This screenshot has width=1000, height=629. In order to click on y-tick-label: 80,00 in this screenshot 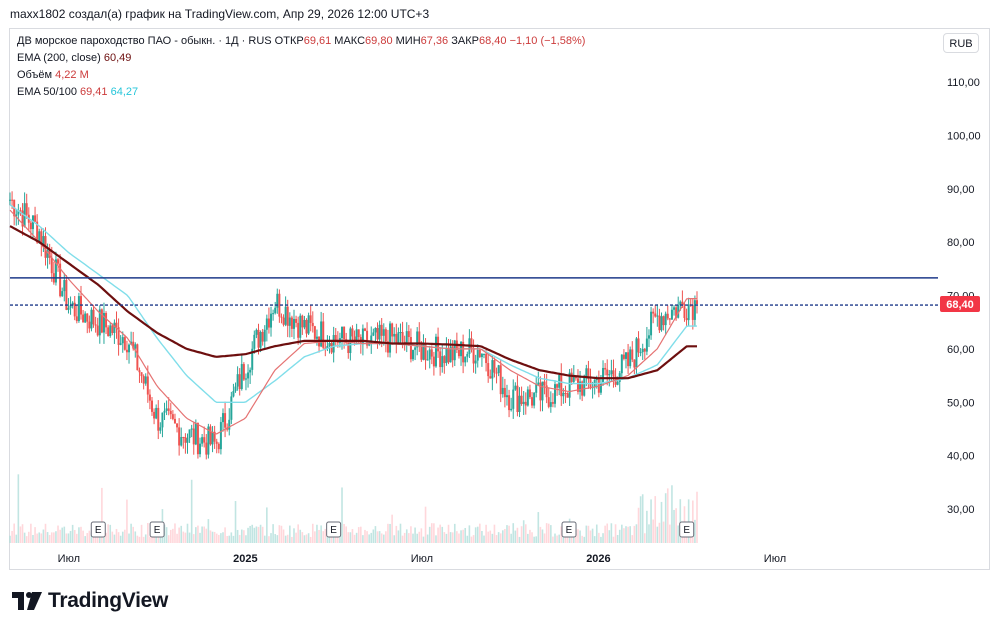, I will do `click(961, 243)`.